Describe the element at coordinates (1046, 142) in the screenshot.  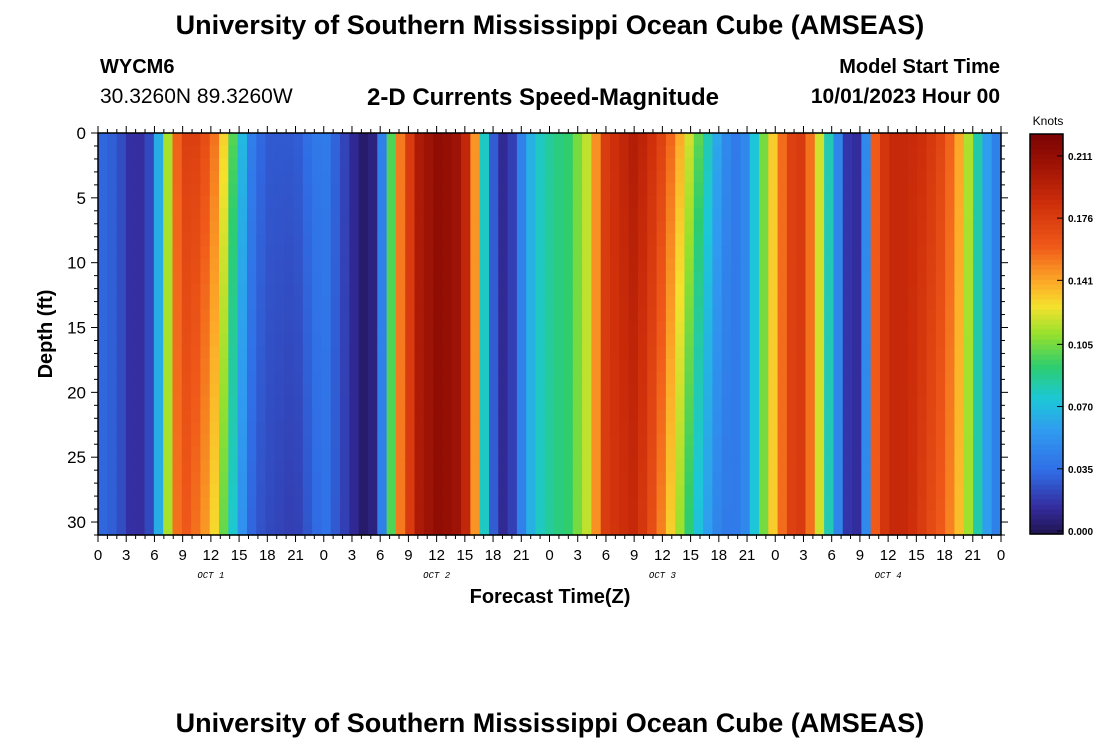
I see `colorbar-segment` at that location.